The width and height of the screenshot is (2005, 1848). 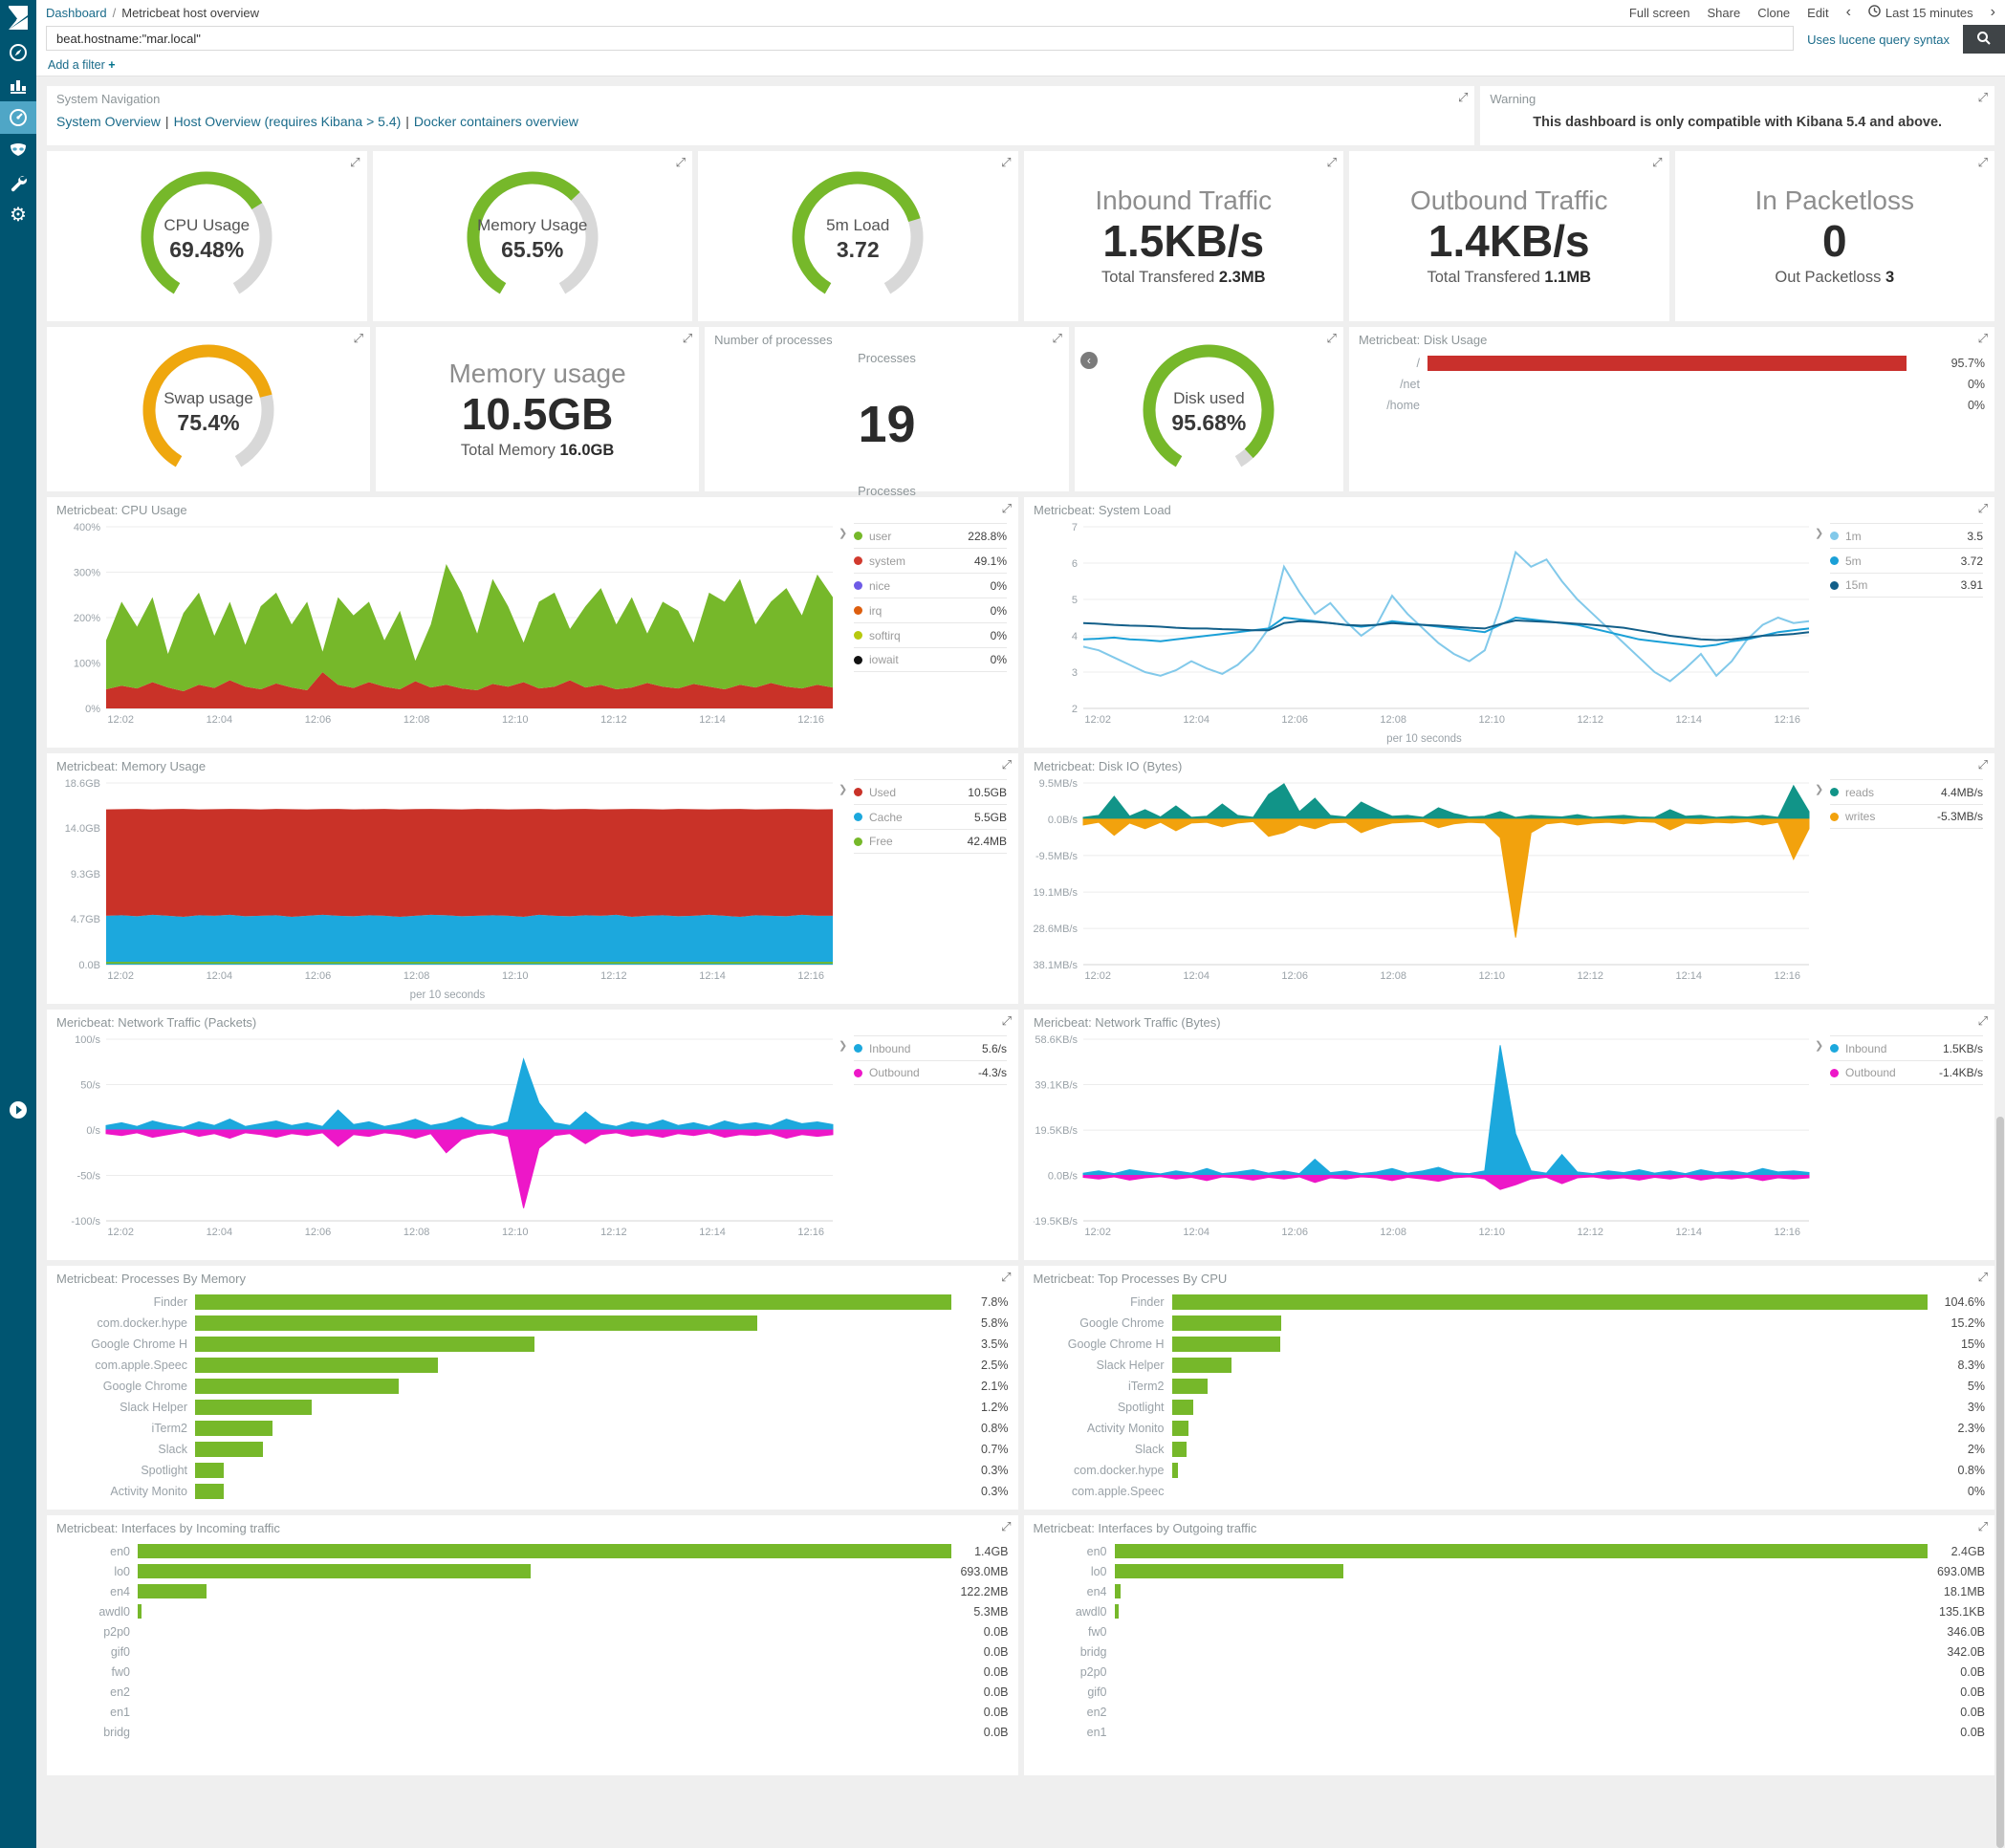 I want to click on legend-item: nice 0%, so click(x=930, y=586).